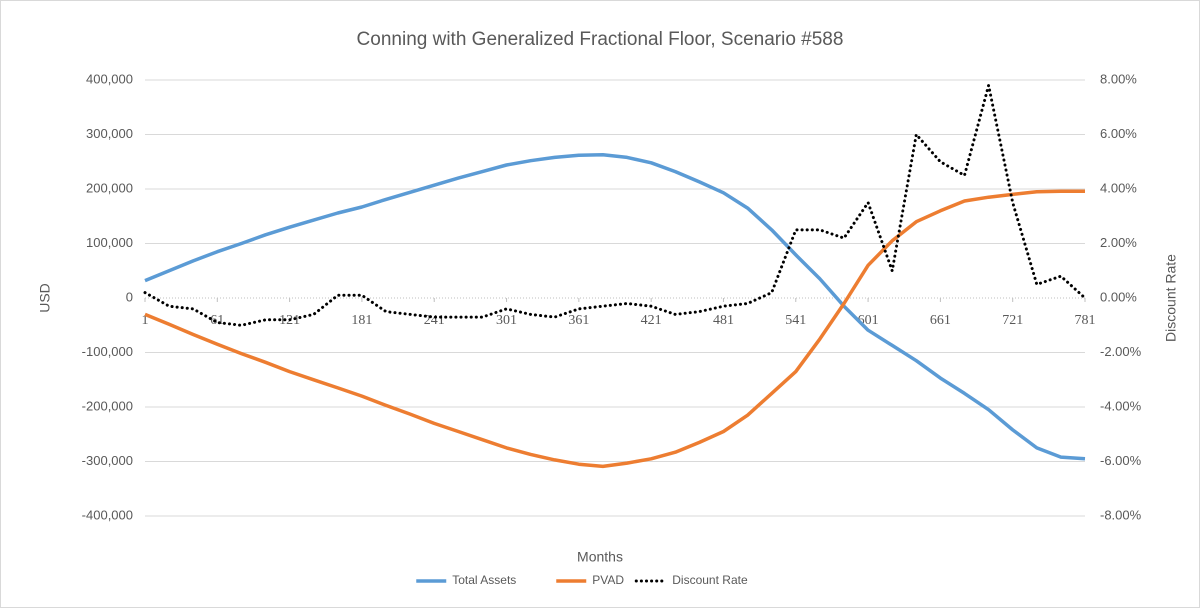 This screenshot has width=1201, height=609. Describe the element at coordinates (45, 298) in the screenshot. I see `y-axis-title: USD` at that location.